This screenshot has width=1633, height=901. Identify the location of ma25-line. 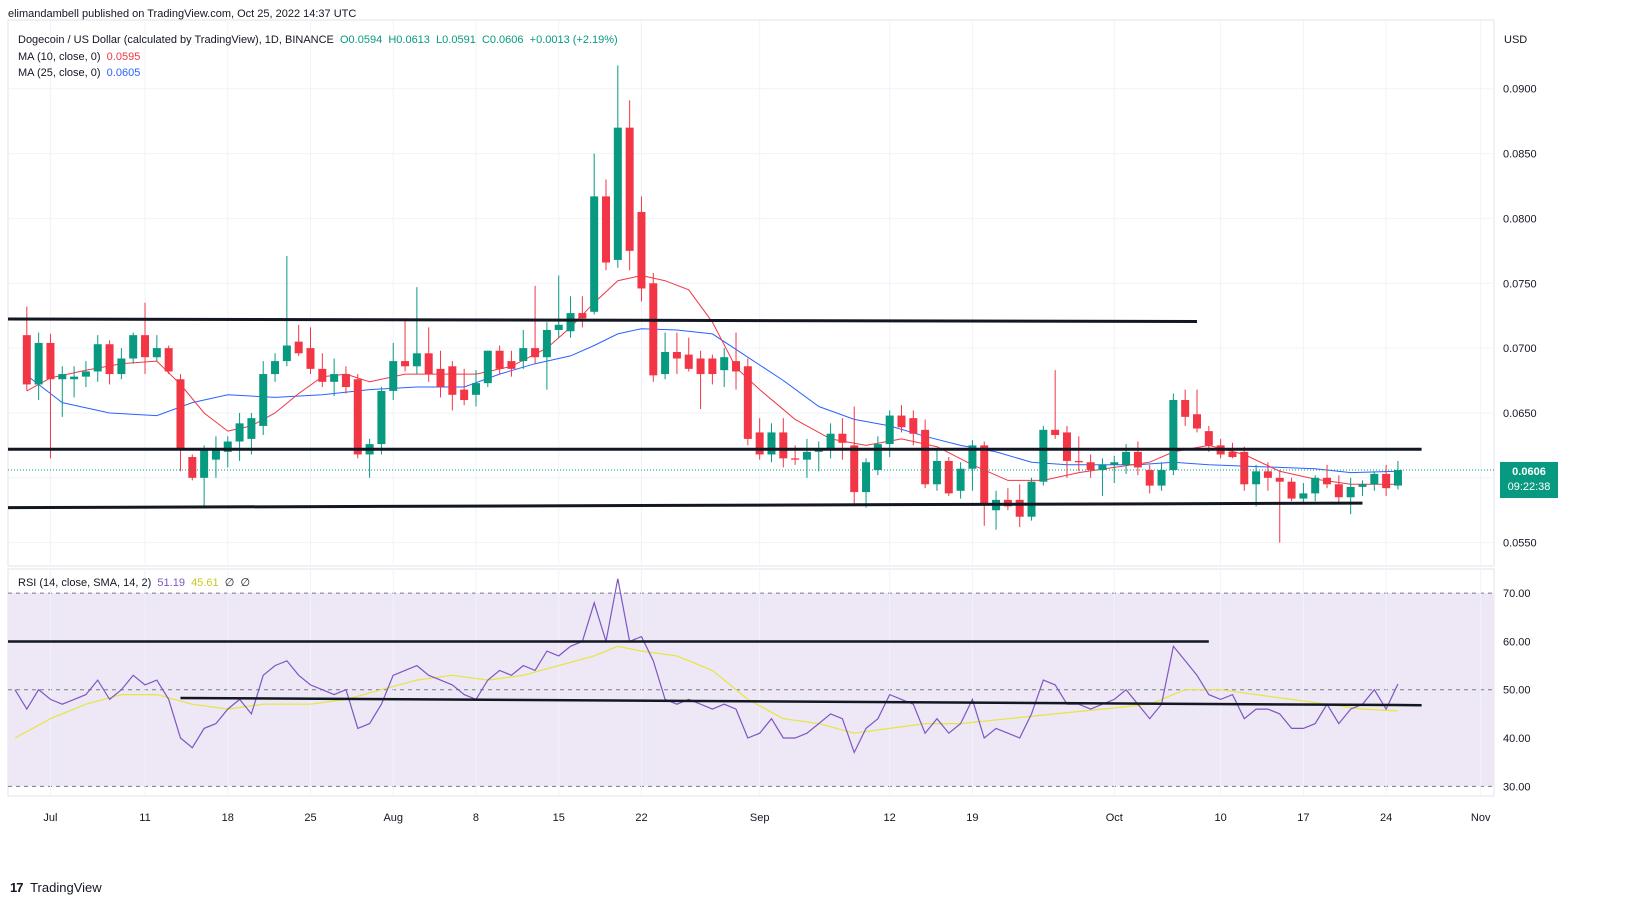
(712, 401).